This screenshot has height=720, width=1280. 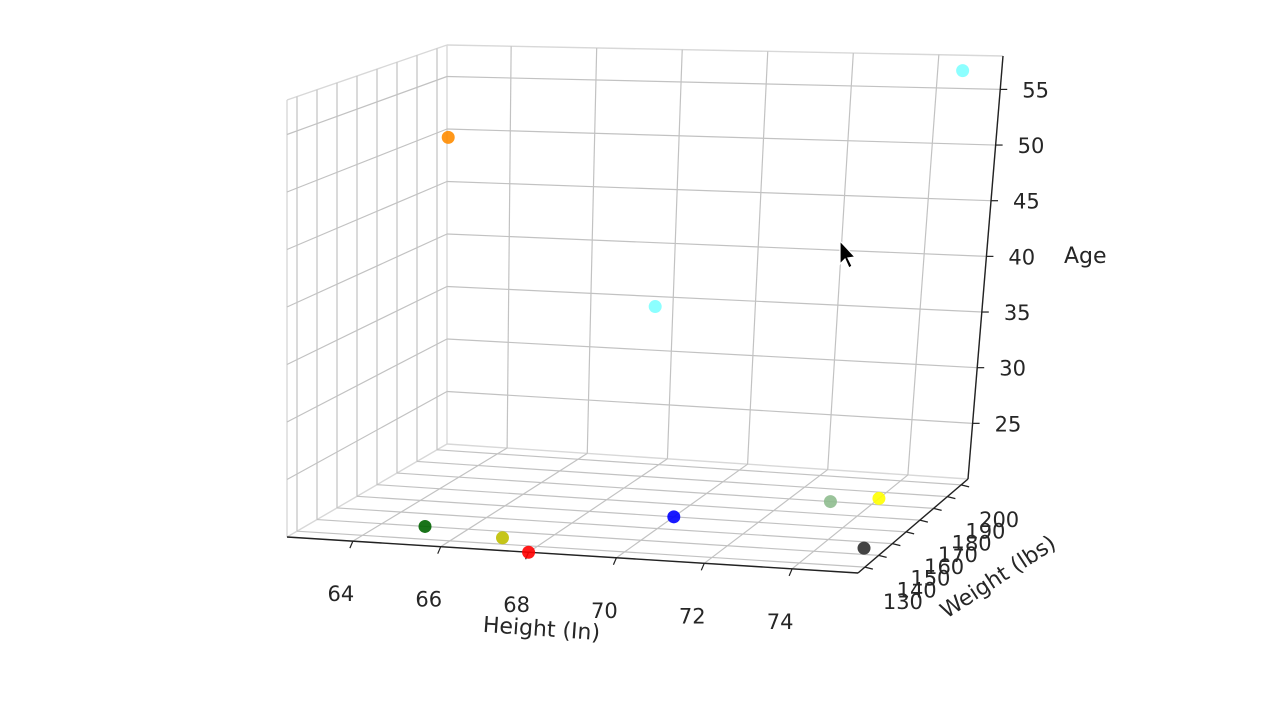 I want to click on y-axis-line, so click(x=913, y=526).